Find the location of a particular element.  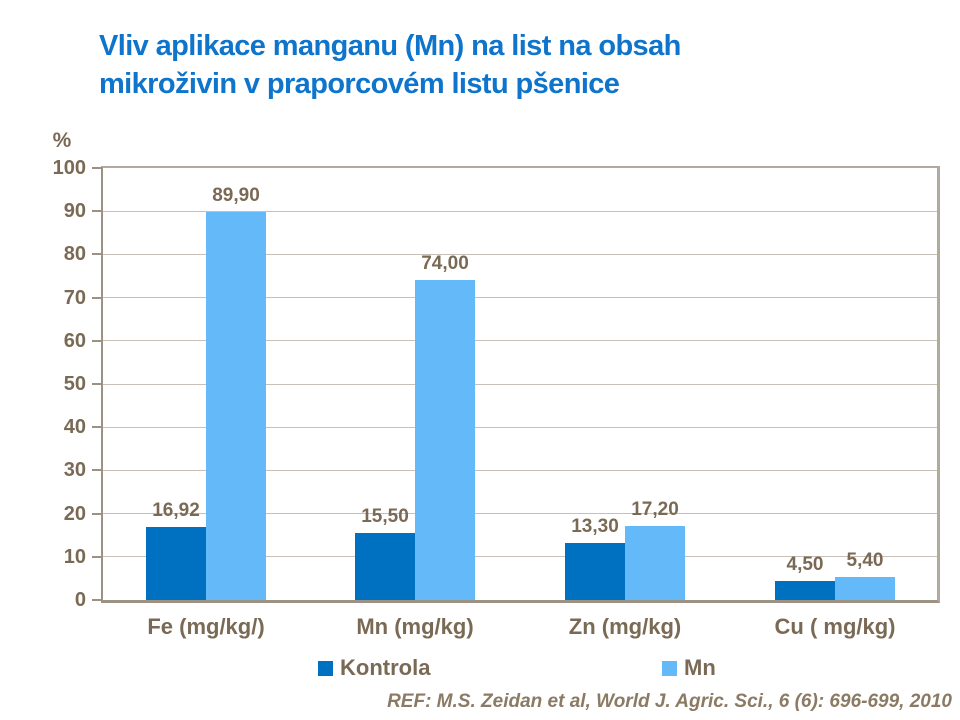

category-label-0: Fe (mg/kg/) is located at coordinates (206, 626).